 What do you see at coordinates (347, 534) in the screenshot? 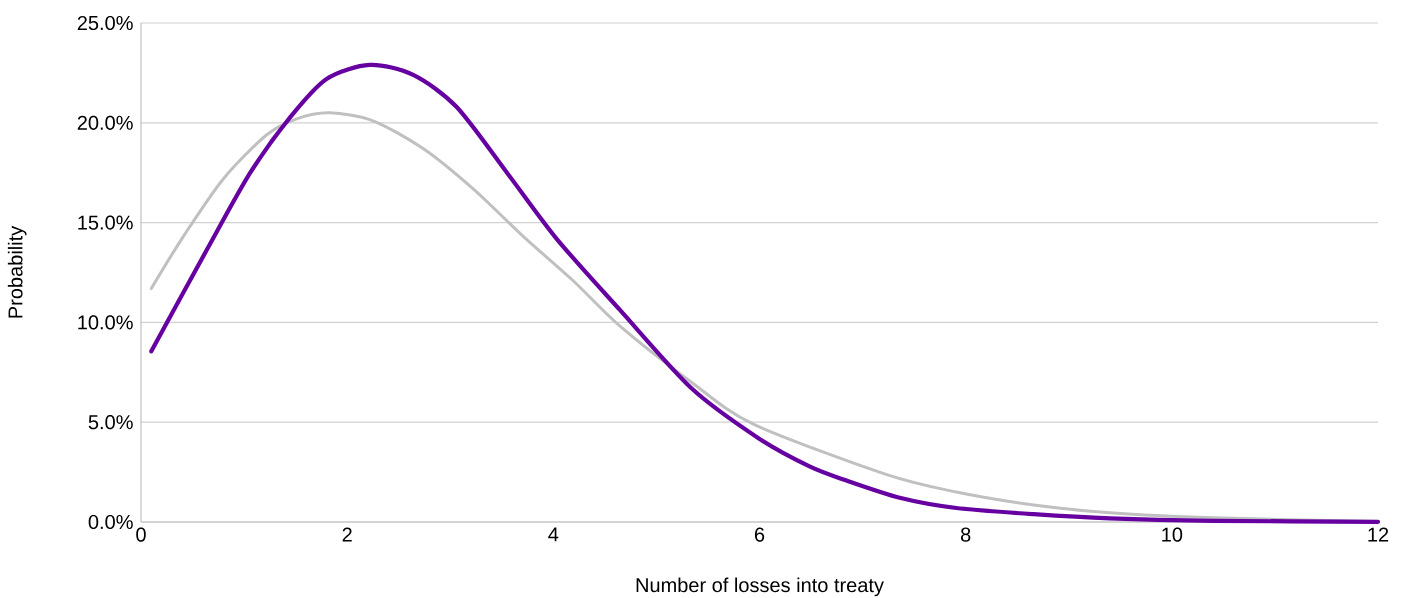
I see `x-tick-label: 2` at bounding box center [347, 534].